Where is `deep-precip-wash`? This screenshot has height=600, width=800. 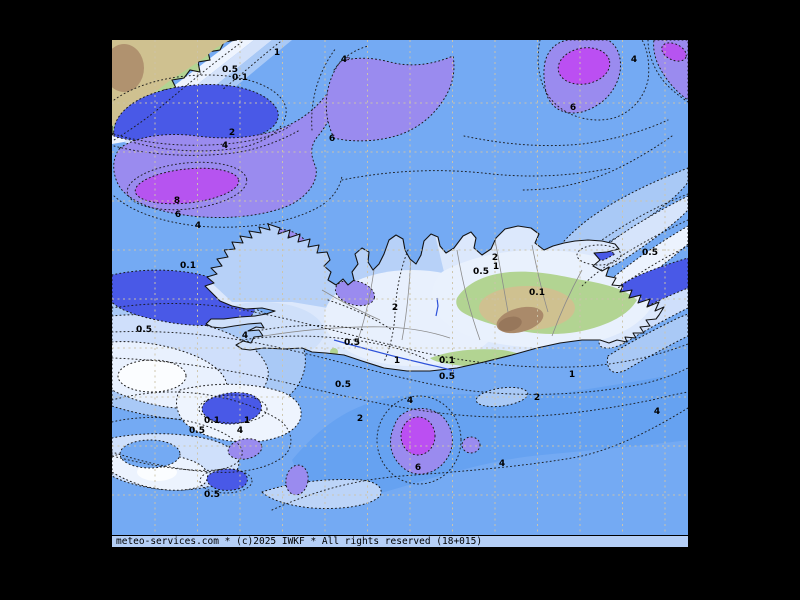 deep-precip-wash is located at coordinates (490, 433).